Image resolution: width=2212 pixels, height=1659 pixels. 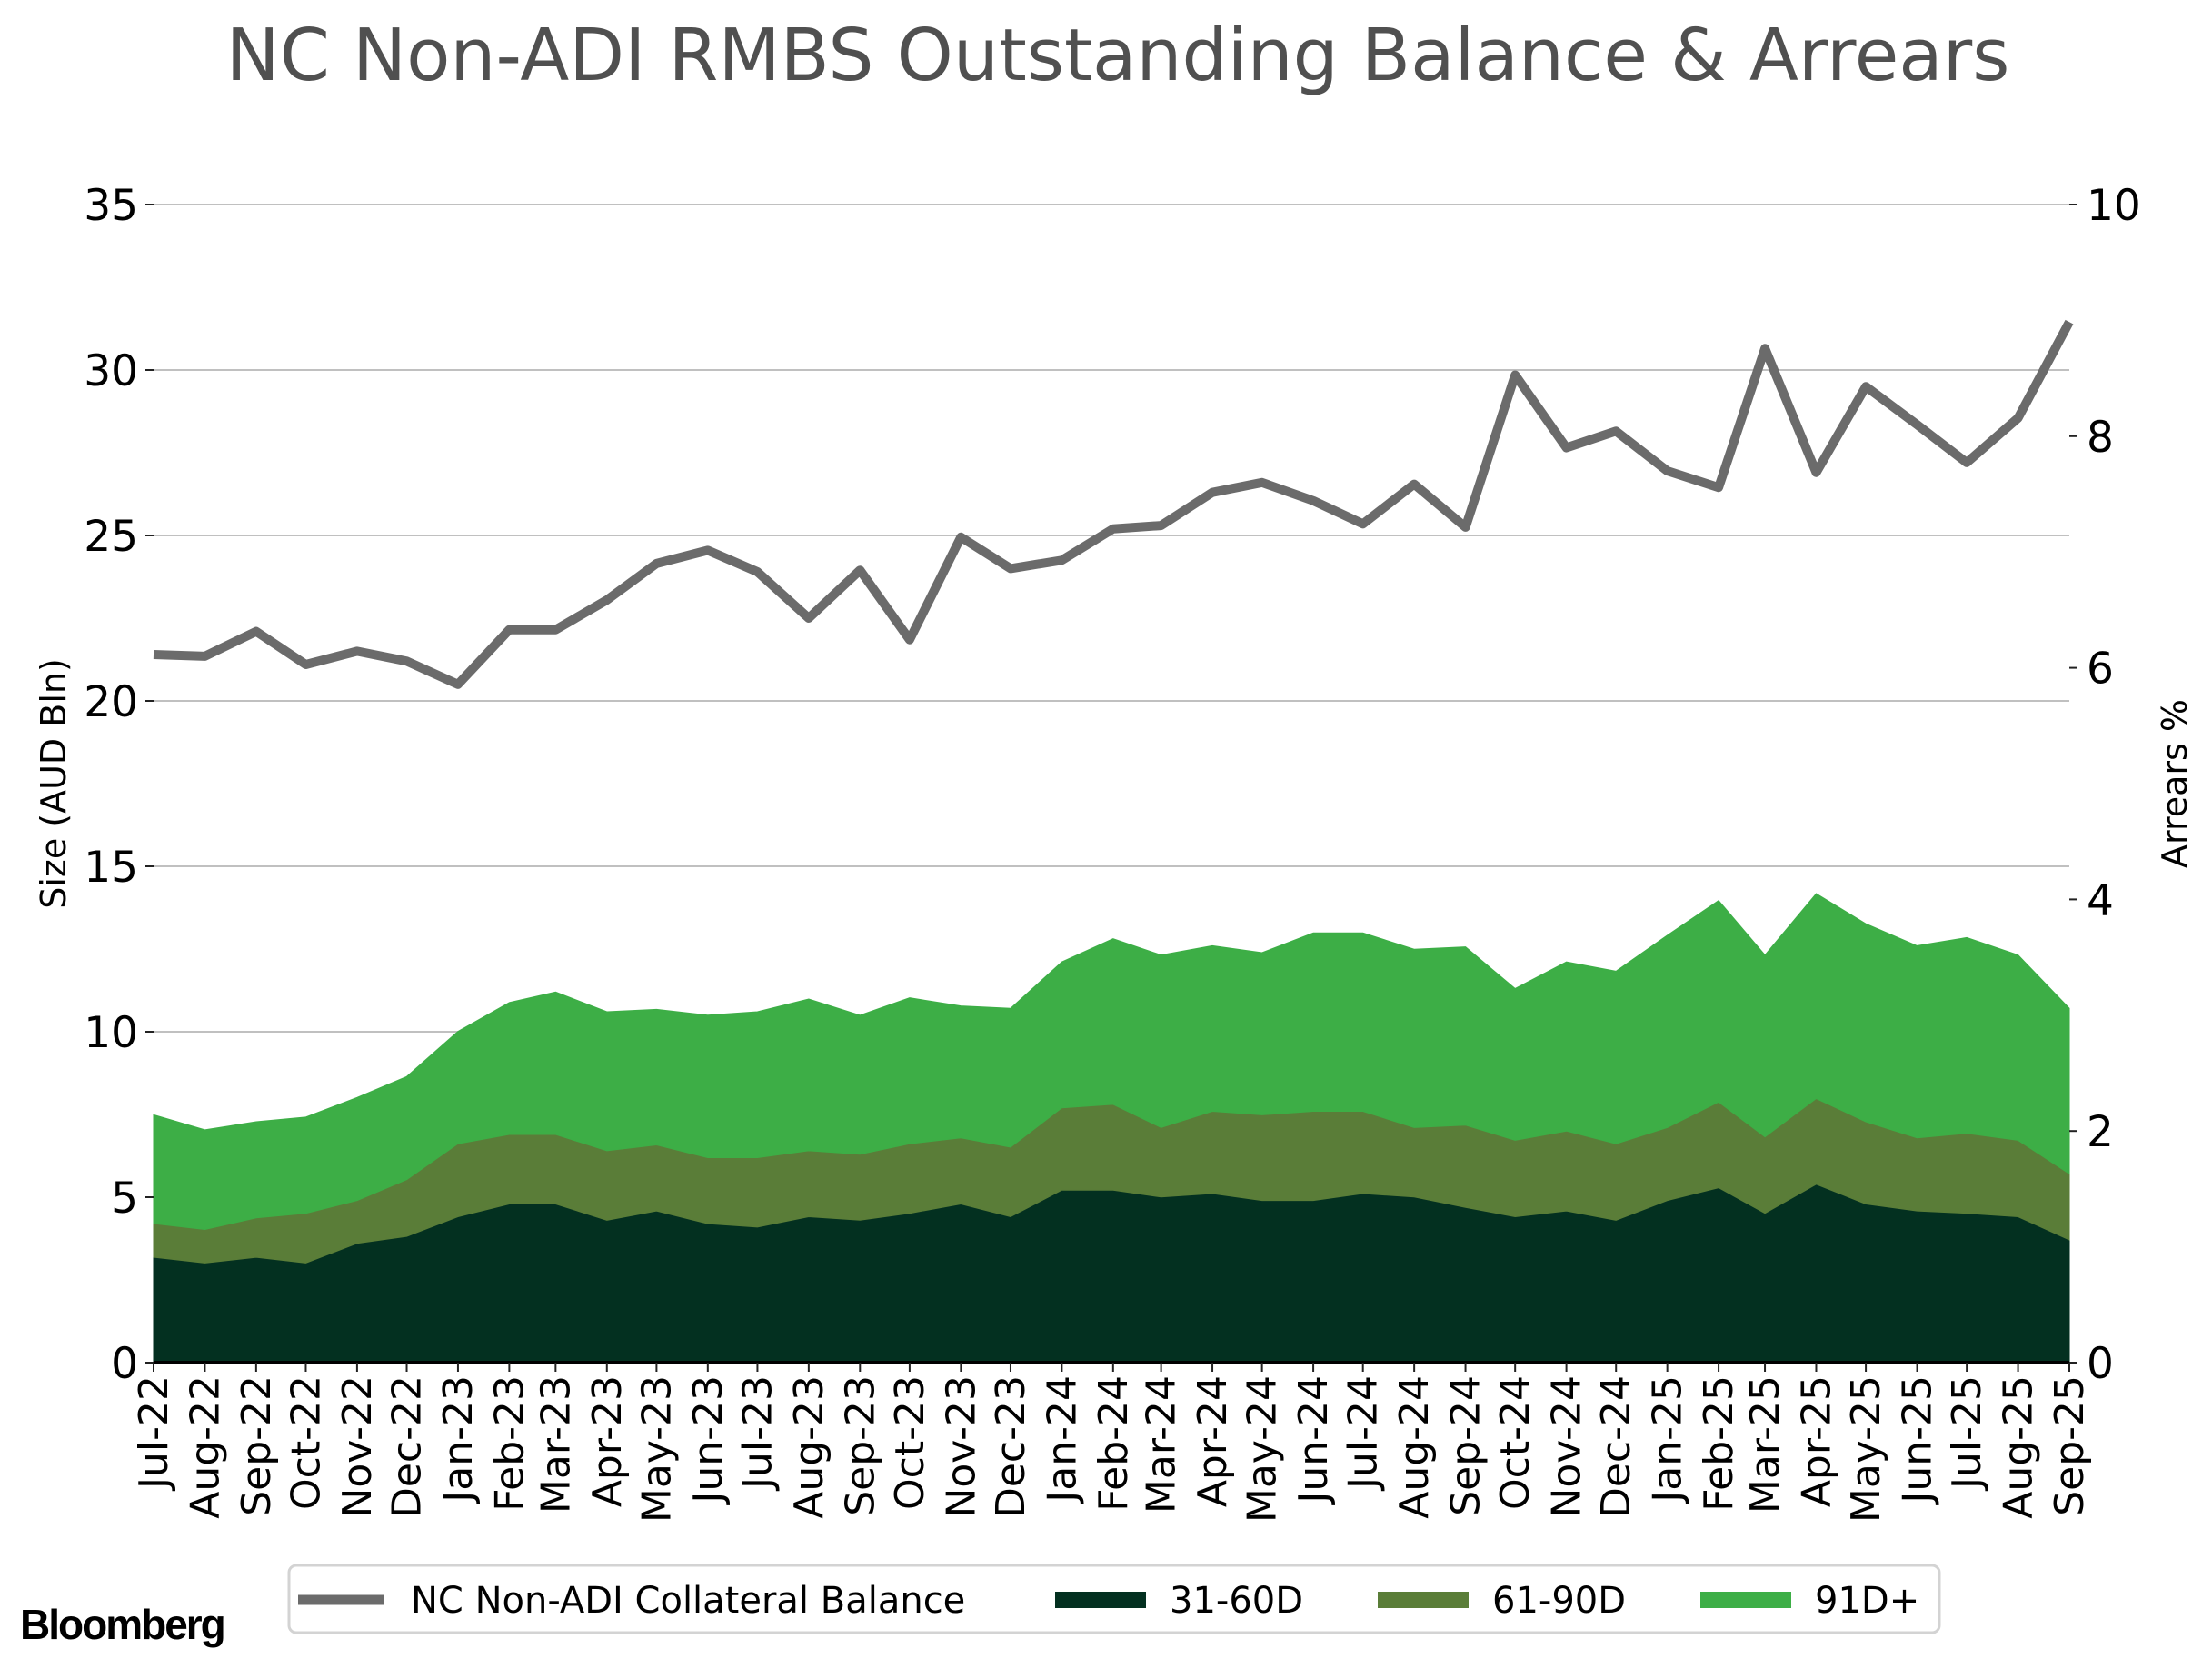 I want to click on x-tick-label: Apr-23, so click(x=607, y=1441).